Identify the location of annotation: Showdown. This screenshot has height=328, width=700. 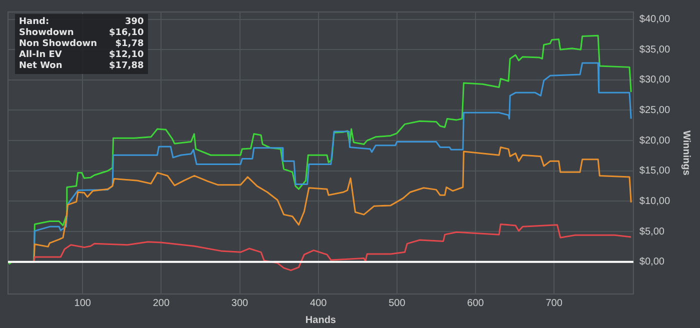
(47, 33).